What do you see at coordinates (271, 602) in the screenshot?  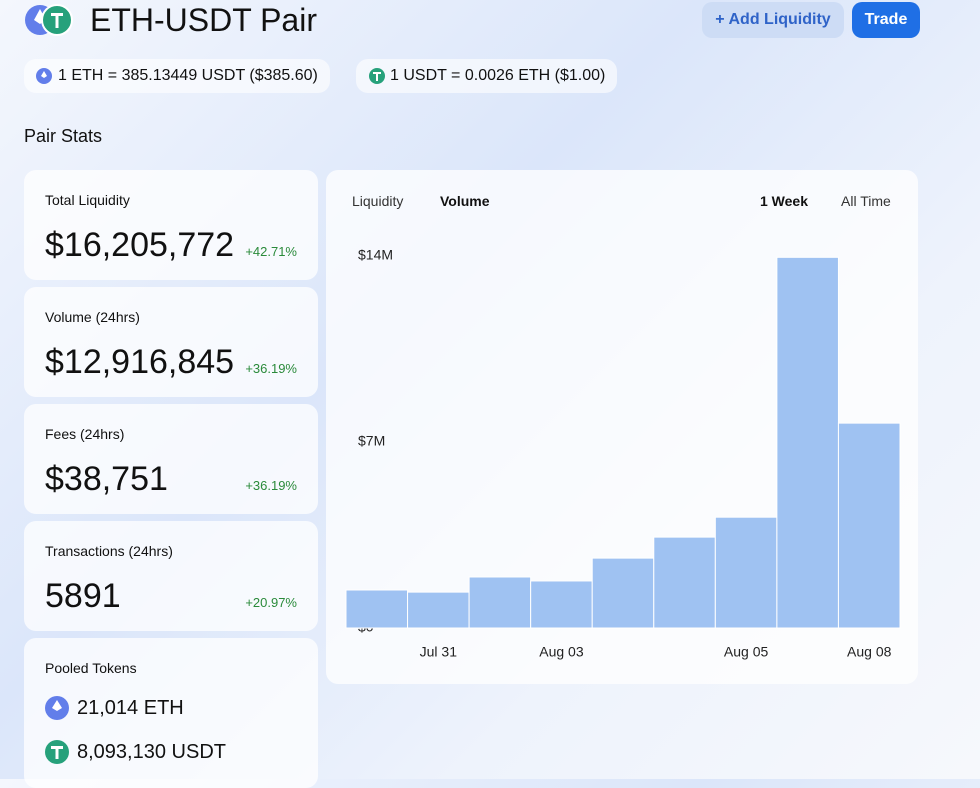 I see `stat-change: +20.97%` at bounding box center [271, 602].